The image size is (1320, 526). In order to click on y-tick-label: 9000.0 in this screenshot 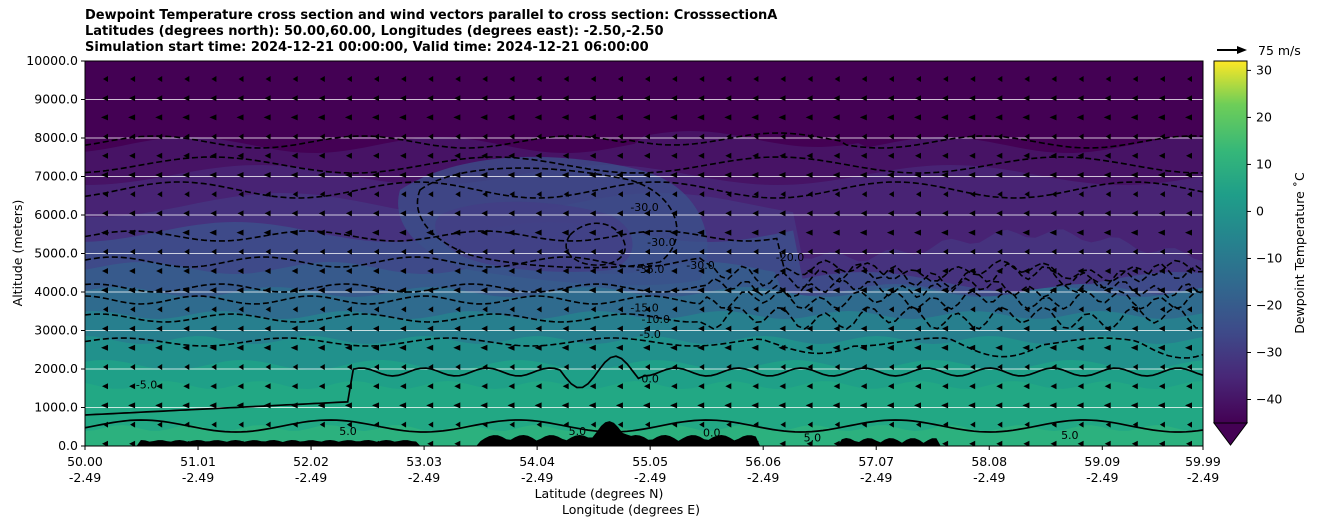, I will do `click(56, 99)`.